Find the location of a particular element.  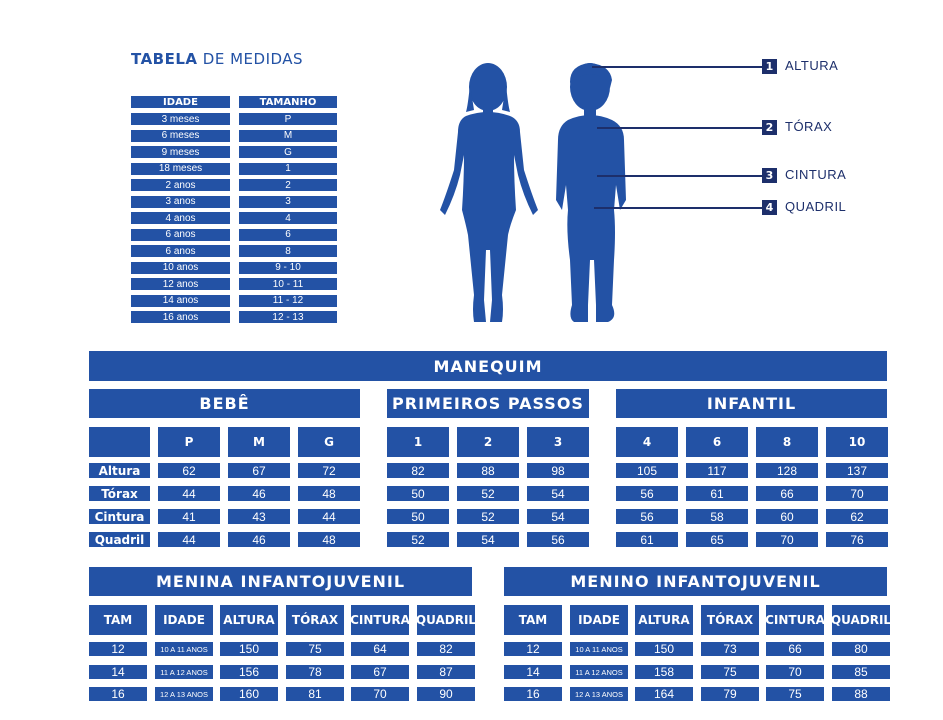

size-table-size-cell: 1 is located at coordinates (288, 168).